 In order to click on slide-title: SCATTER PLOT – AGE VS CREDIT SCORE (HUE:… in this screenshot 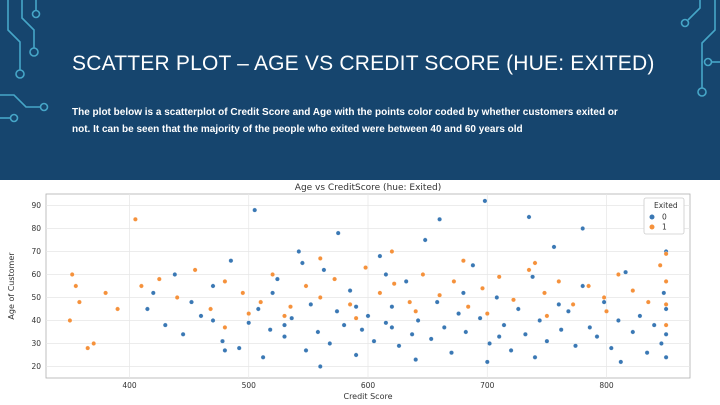, I will do `click(363, 63)`.